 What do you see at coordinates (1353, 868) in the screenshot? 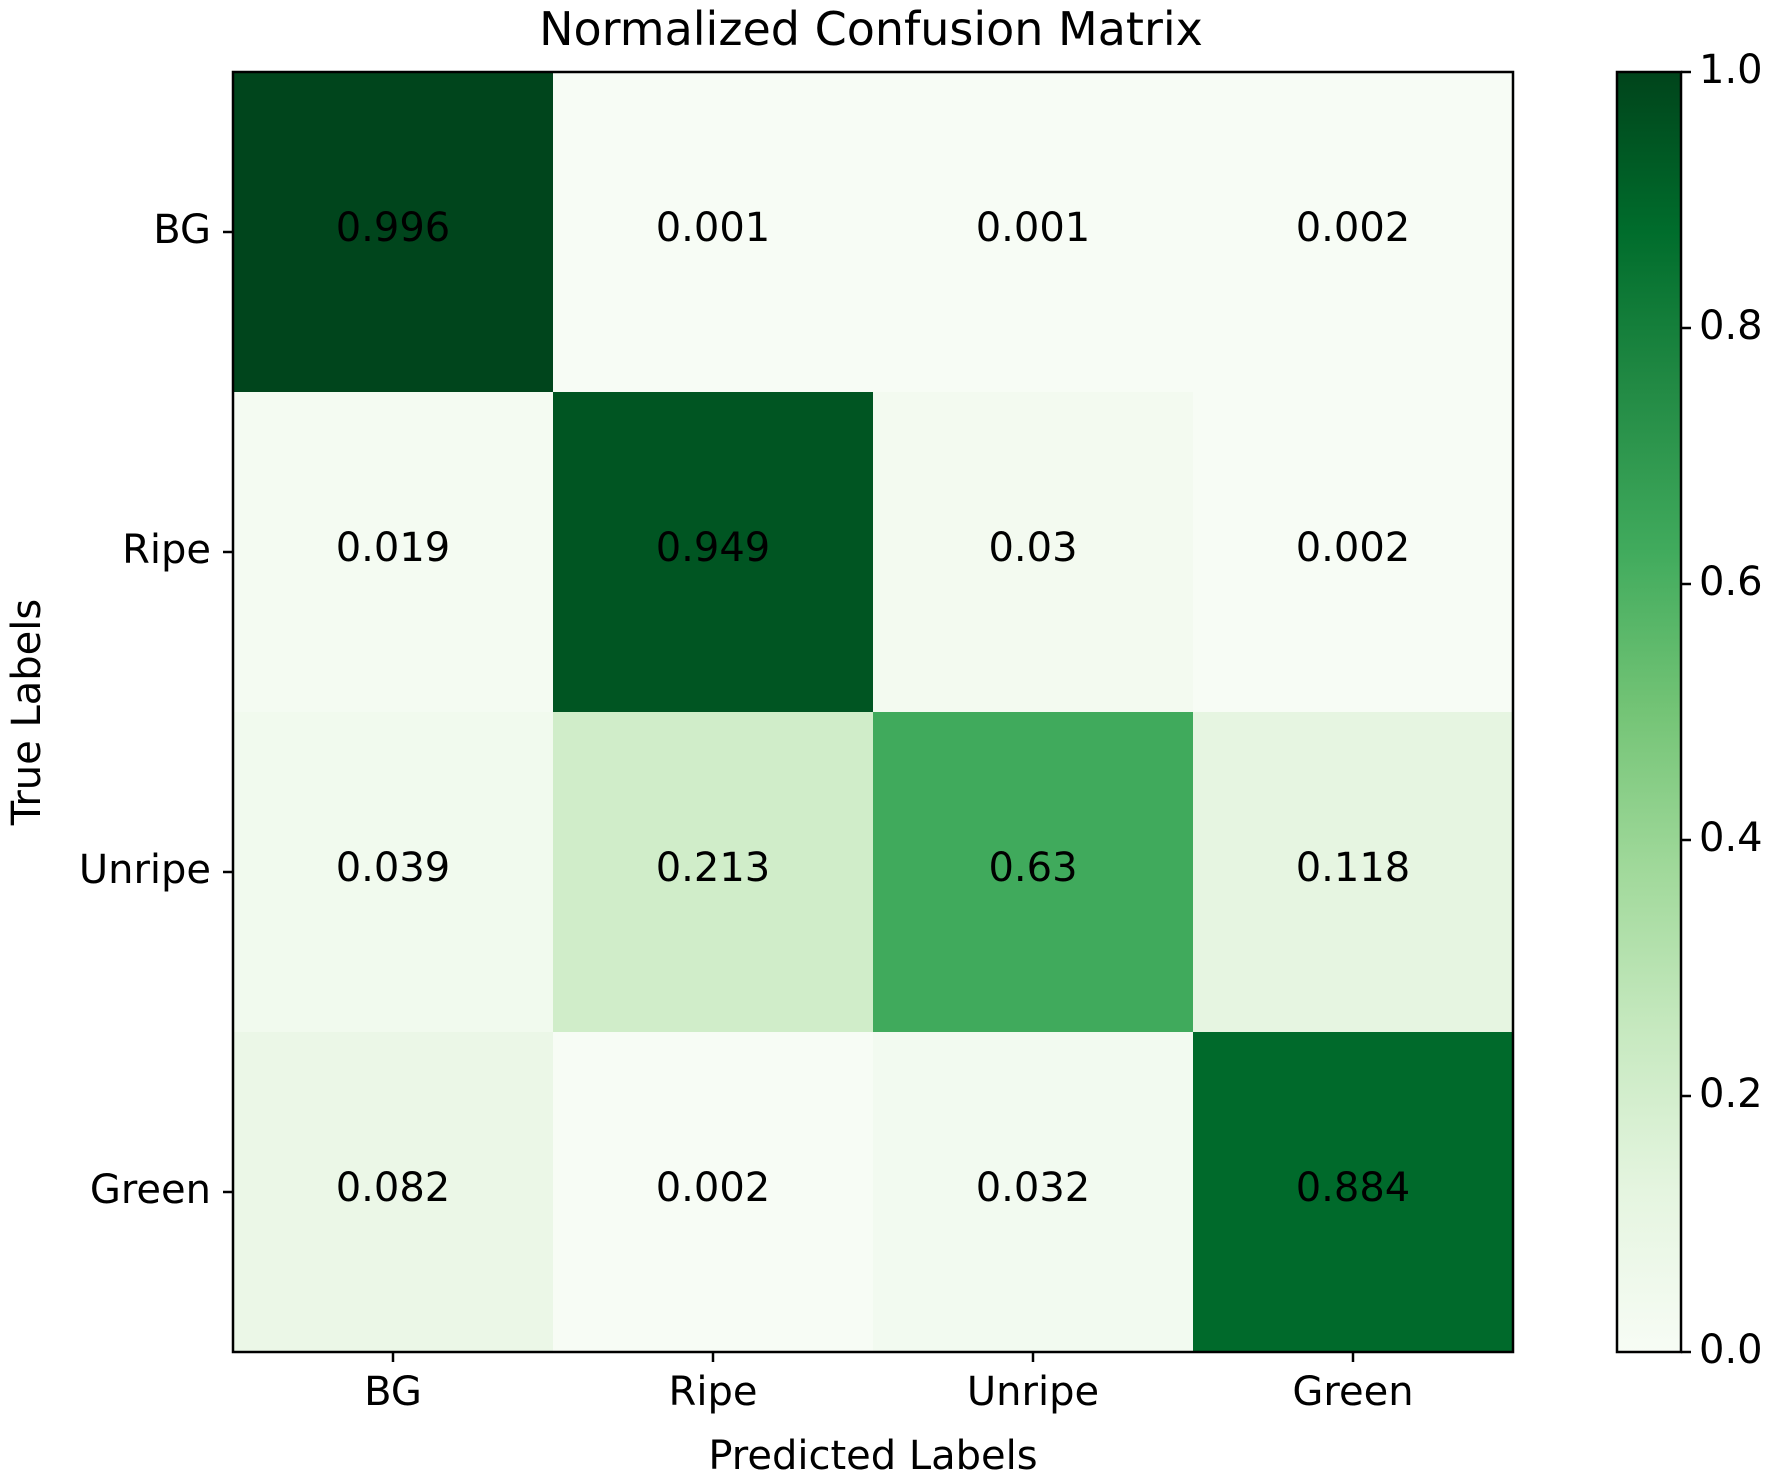
I see `cell-value-label: 0.118` at bounding box center [1353, 868].